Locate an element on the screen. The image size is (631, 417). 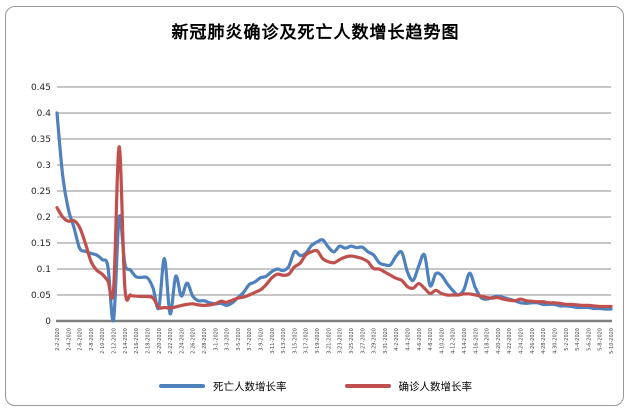
svg-text: 2-24-2020 is located at coordinates (182, 341).